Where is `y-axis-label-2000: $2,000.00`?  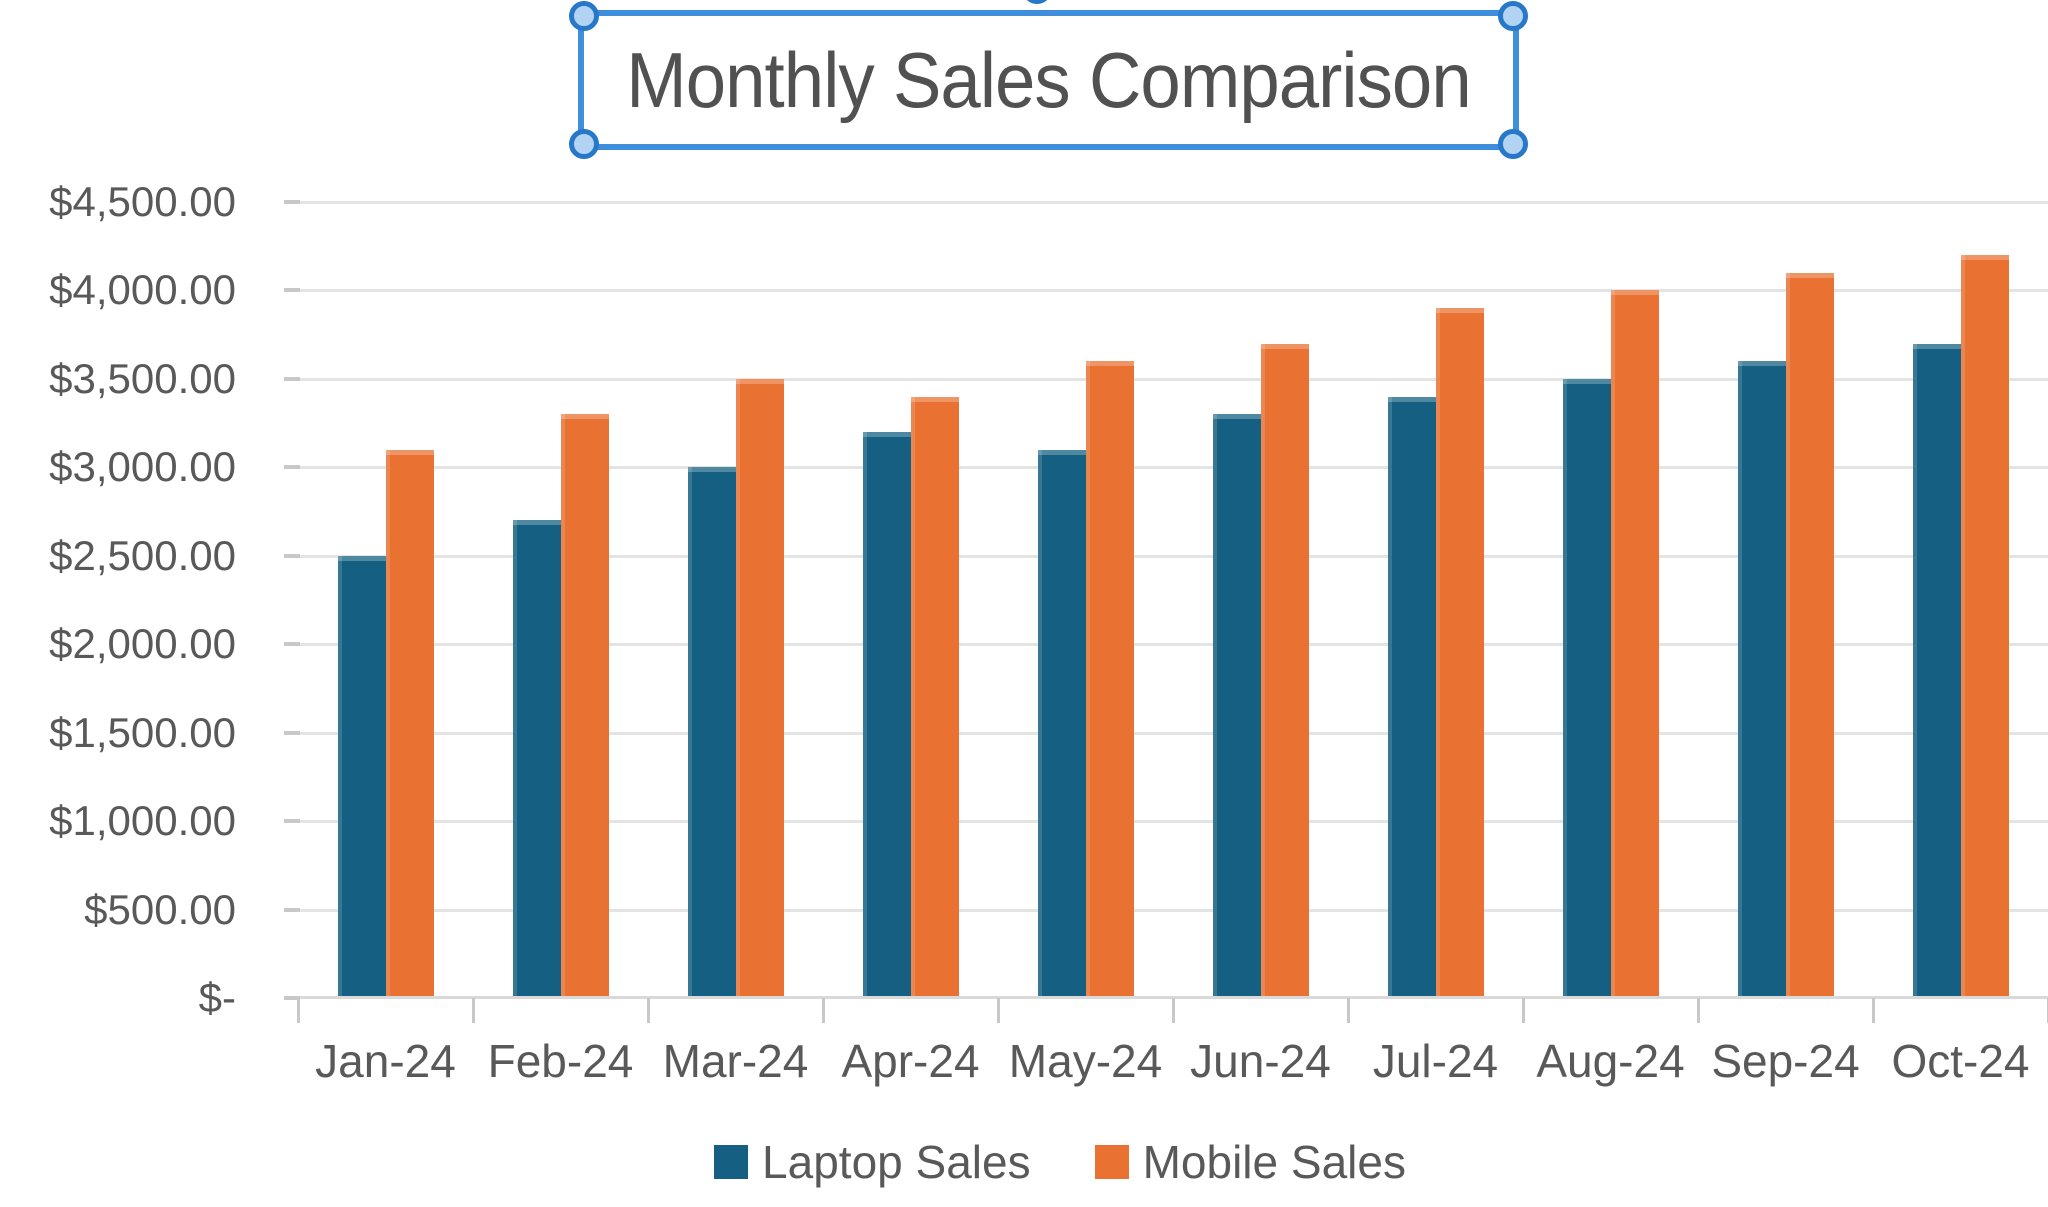 y-axis-label-2000: $2,000.00 is located at coordinates (142, 644).